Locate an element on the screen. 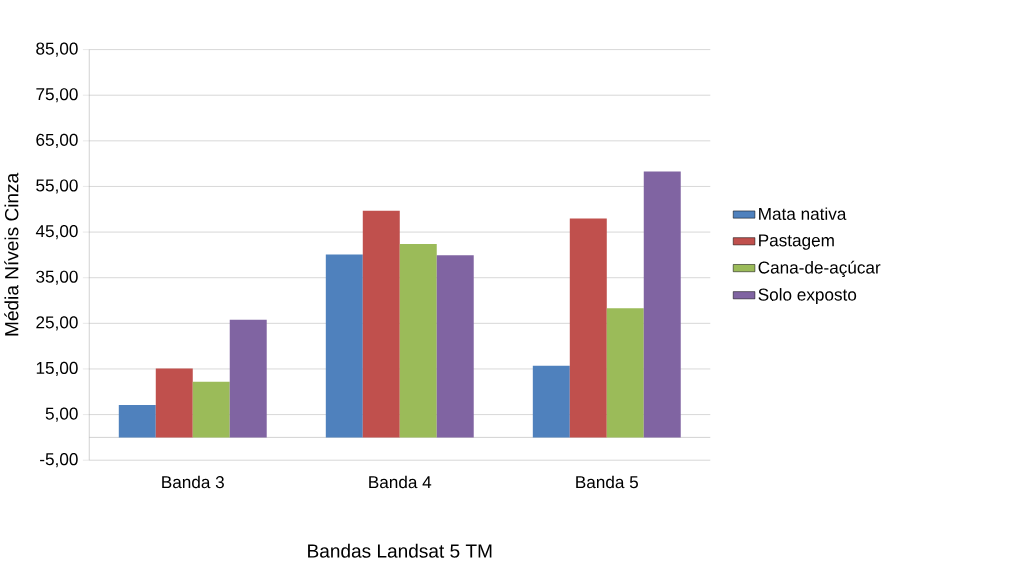 The width and height of the screenshot is (1014, 562). legend-label: Cana-de-açúcar is located at coordinates (819, 269).